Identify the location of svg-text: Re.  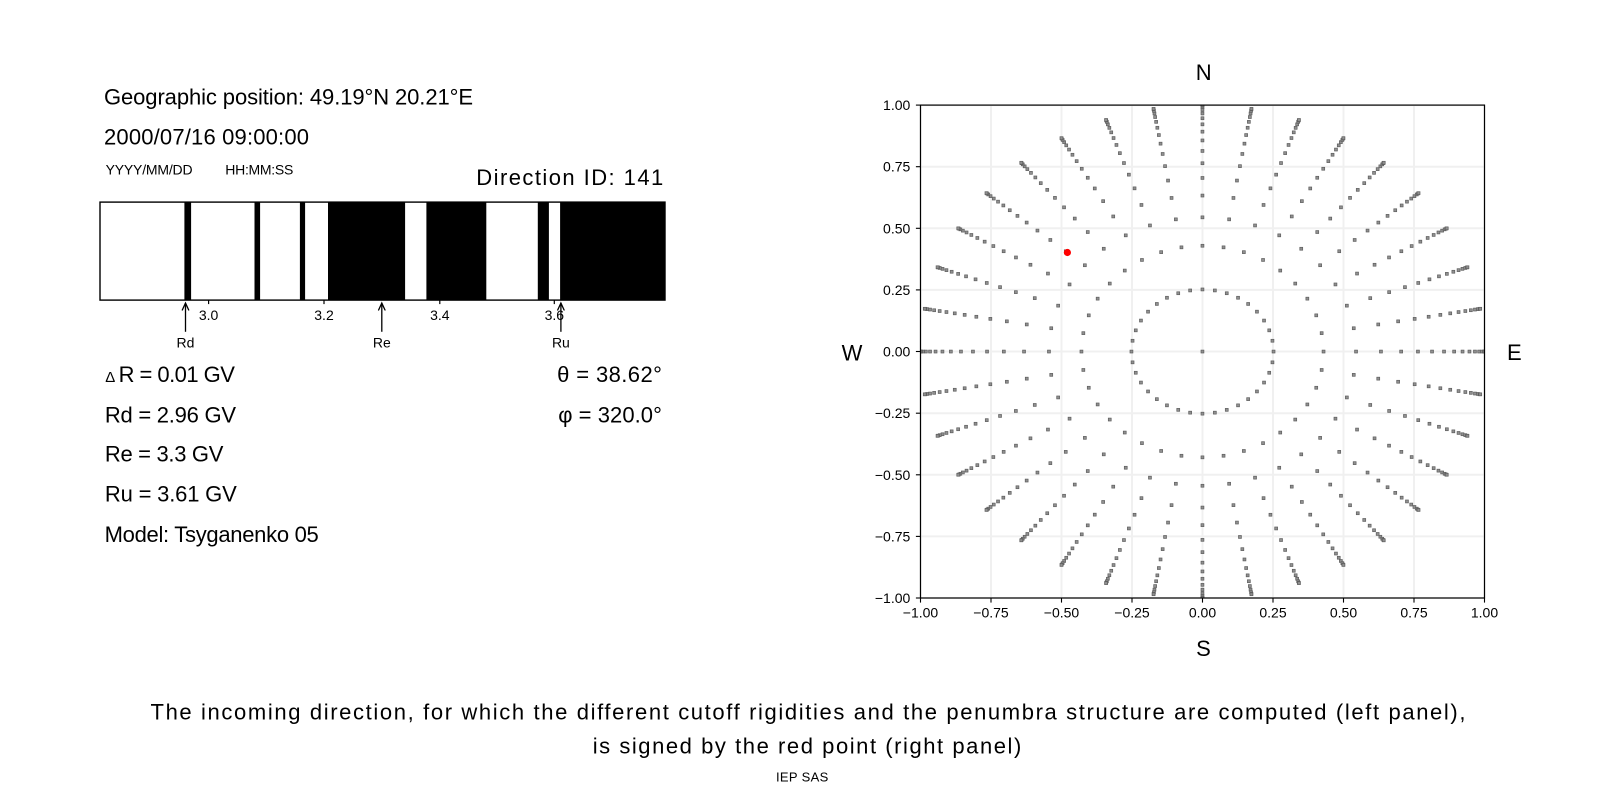
(382, 342).